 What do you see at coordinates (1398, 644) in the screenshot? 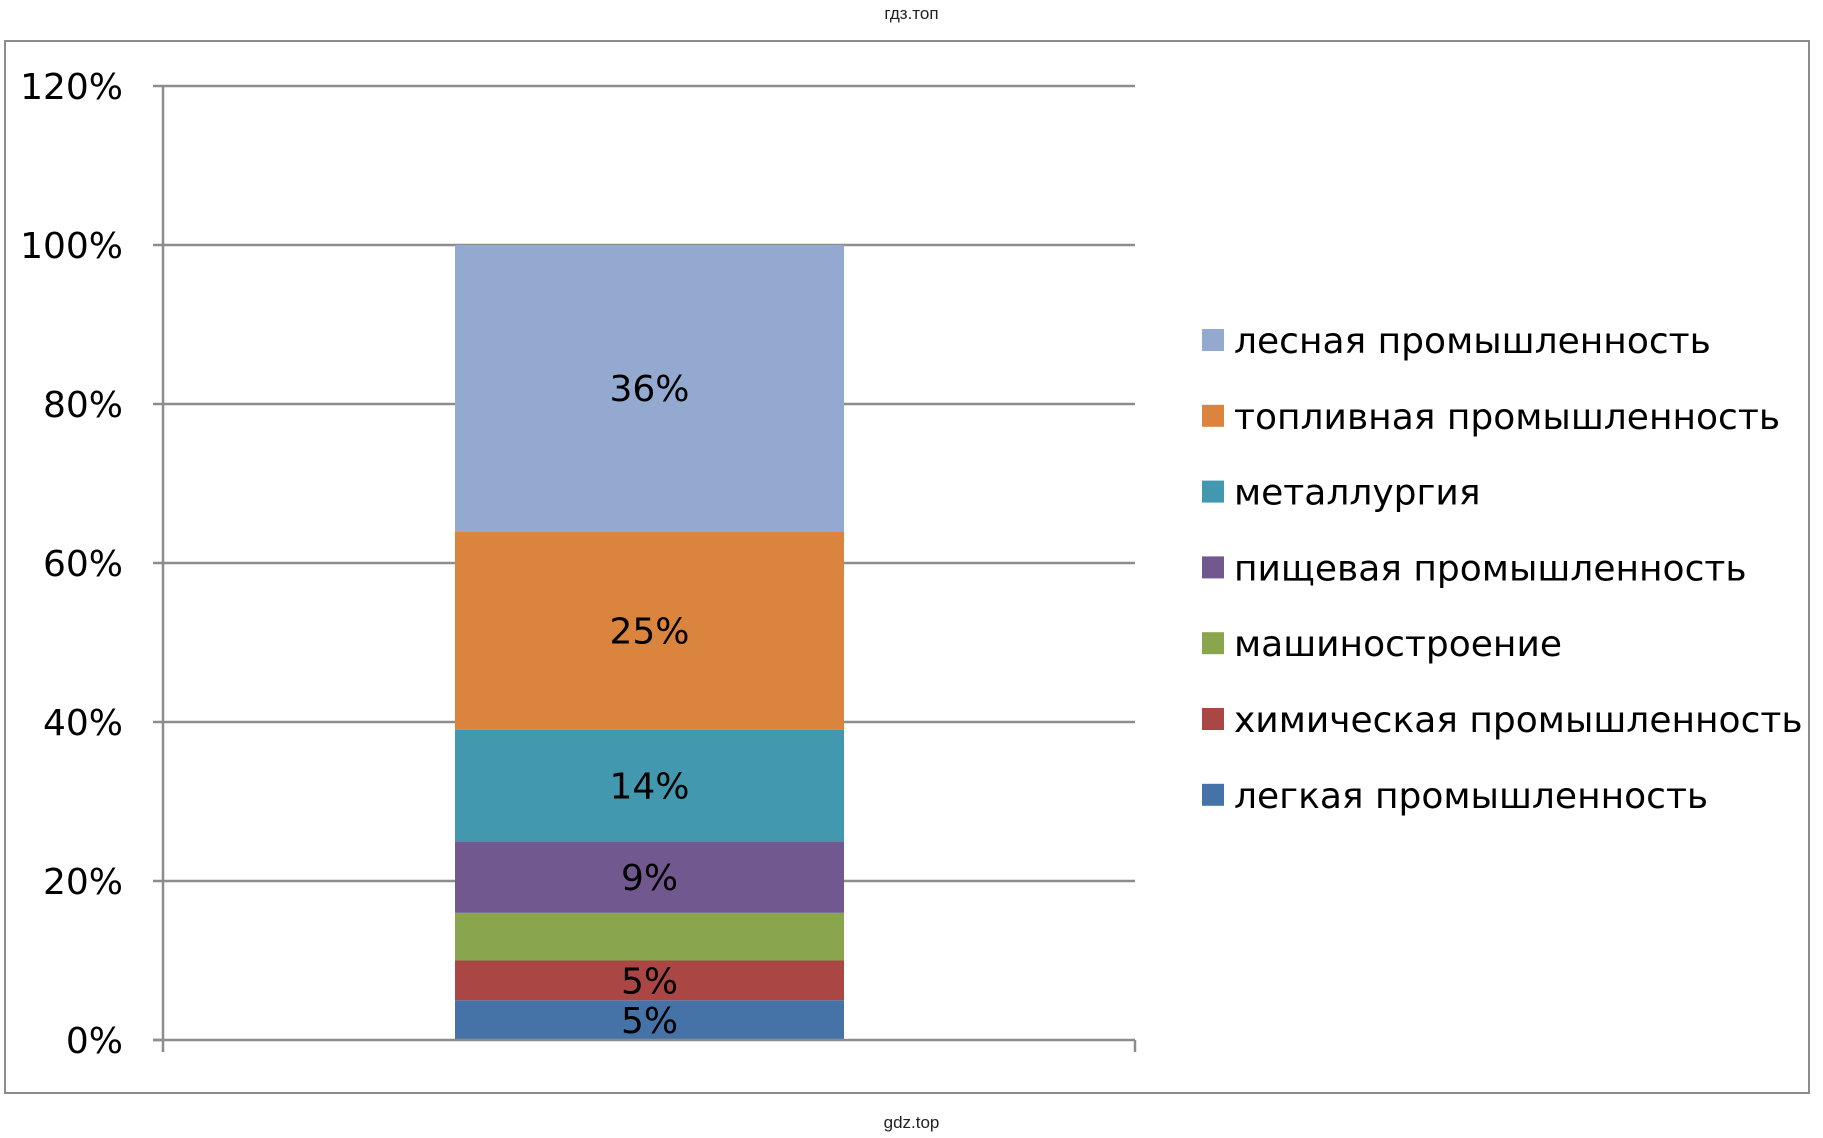
I see `legend-label: машиностроение` at bounding box center [1398, 644].